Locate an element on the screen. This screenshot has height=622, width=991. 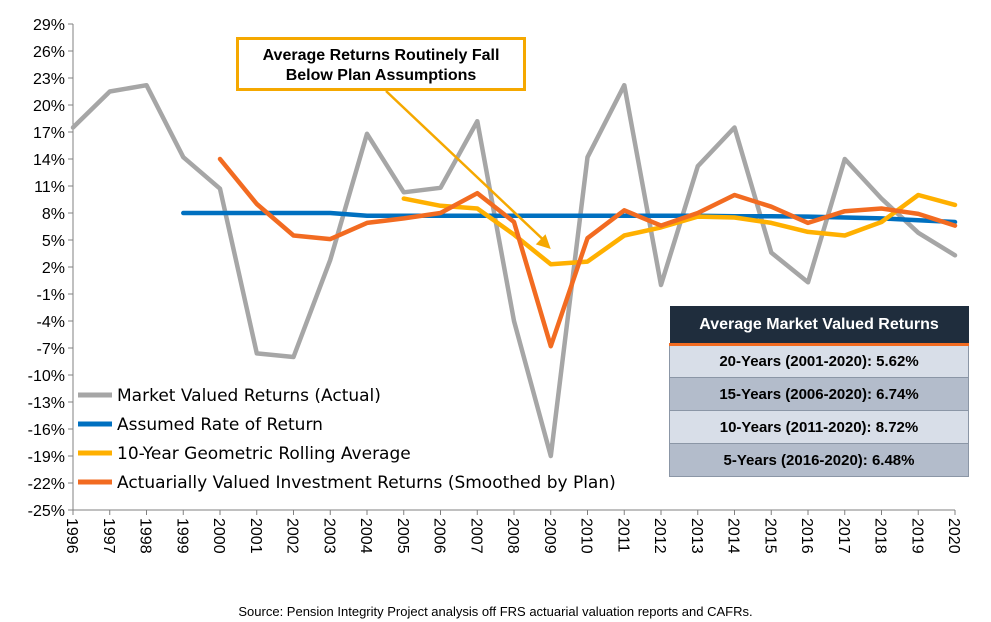
x-tick-label: 2001 is located at coordinates (255, 536).